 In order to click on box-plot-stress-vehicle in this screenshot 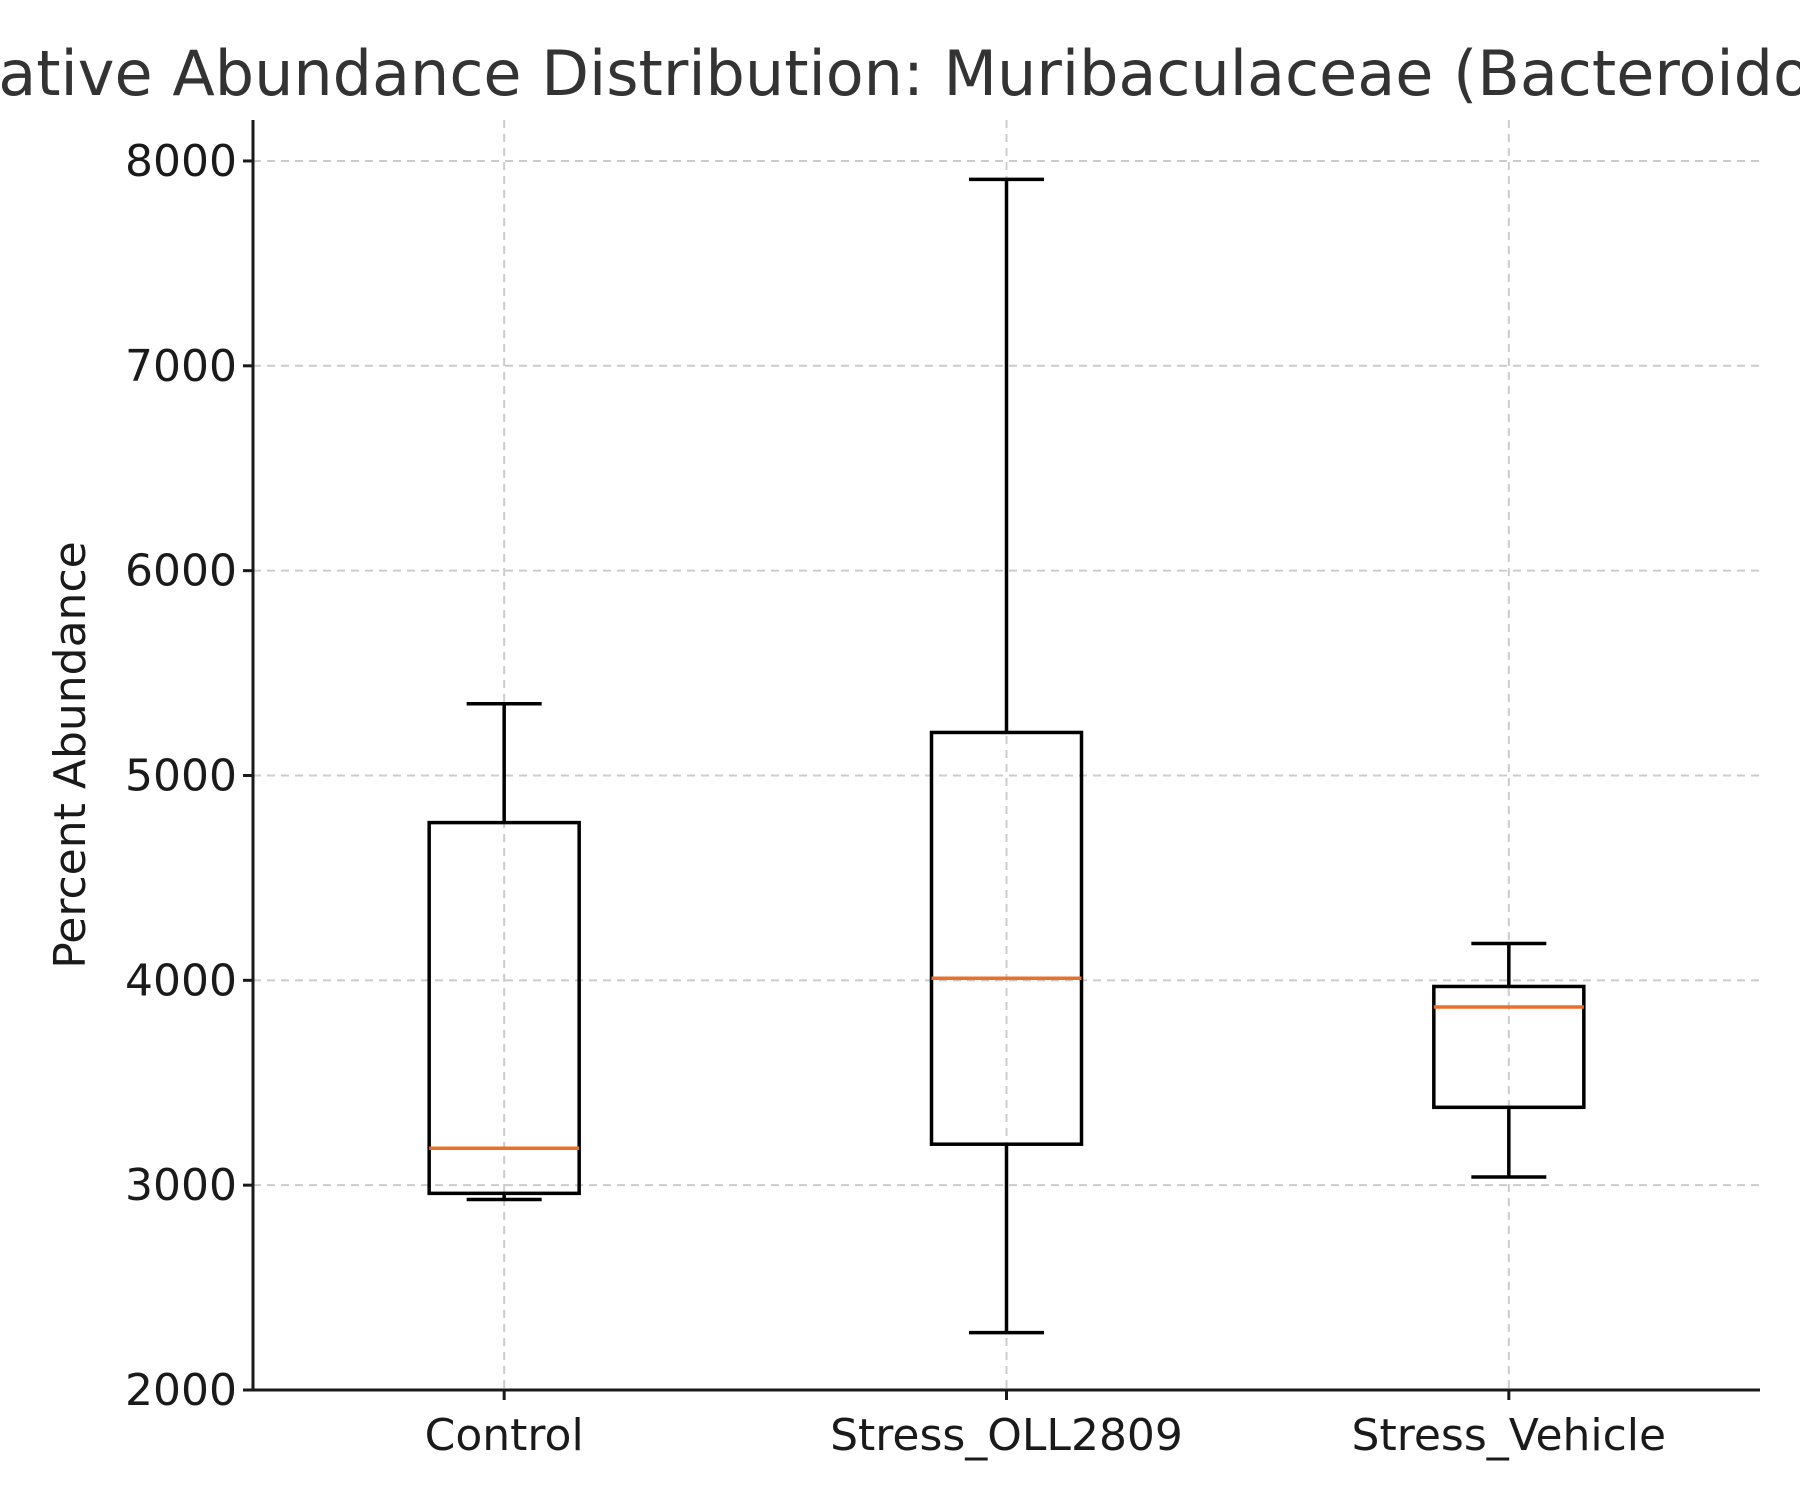, I will do `click(1509, 1060)`.